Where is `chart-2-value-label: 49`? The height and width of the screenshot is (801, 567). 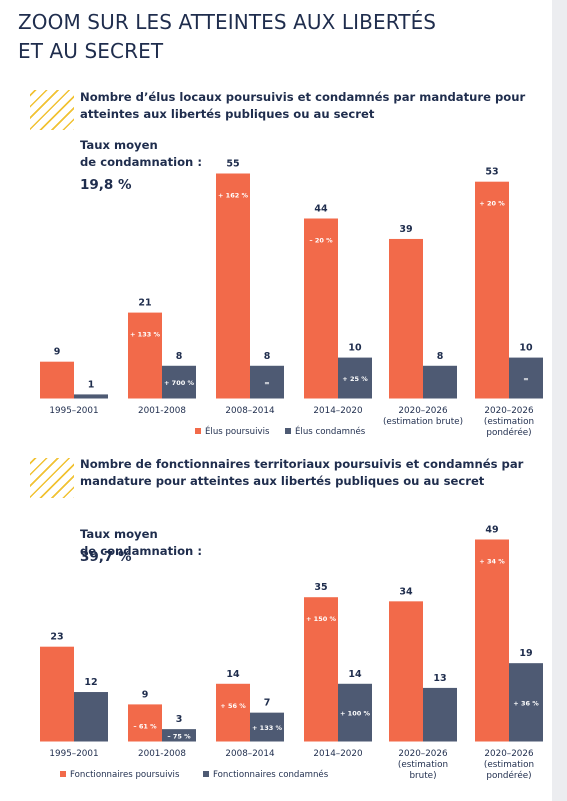
chart-2-value-label: 49 is located at coordinates (491, 530).